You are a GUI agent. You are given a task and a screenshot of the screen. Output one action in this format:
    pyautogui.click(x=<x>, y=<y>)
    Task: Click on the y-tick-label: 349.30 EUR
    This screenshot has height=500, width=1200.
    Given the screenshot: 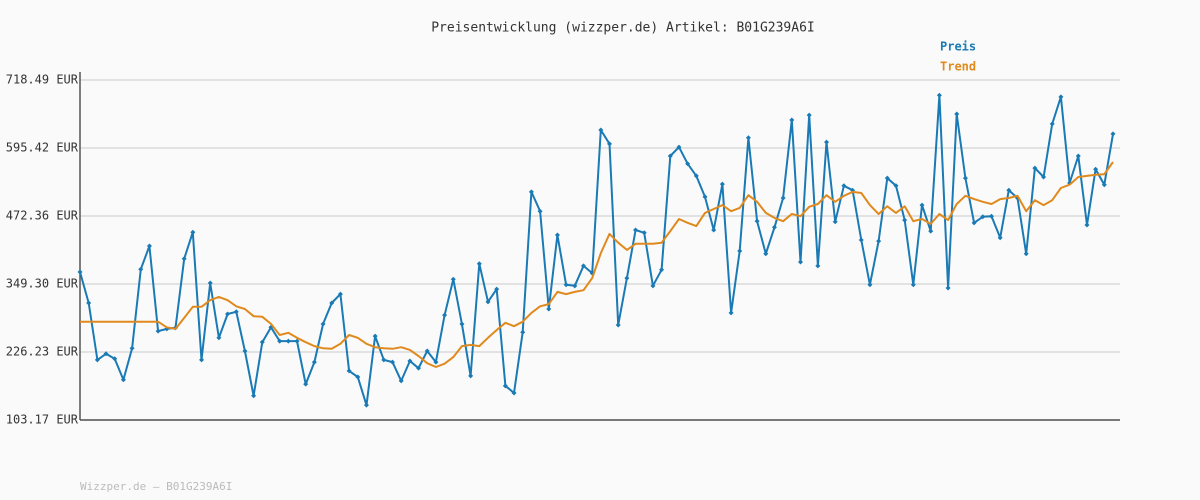 What is the action you would take?
    pyautogui.click(x=42, y=283)
    